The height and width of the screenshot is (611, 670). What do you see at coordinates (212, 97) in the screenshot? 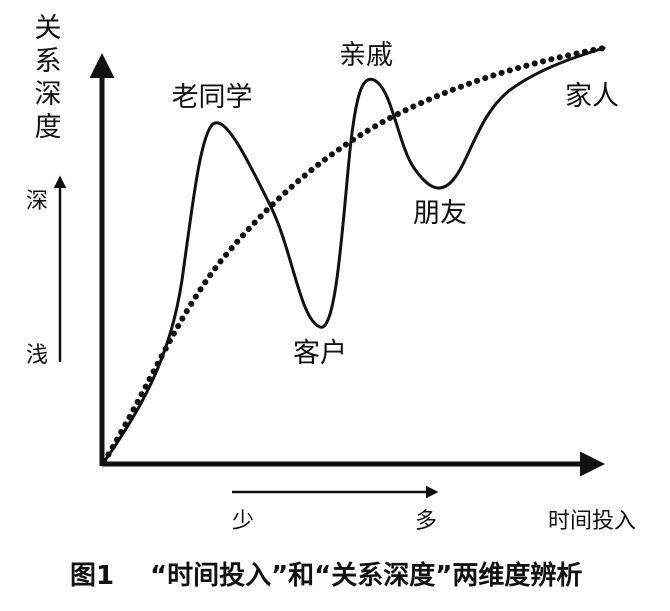
I see `label-classmate: 老同学` at bounding box center [212, 97].